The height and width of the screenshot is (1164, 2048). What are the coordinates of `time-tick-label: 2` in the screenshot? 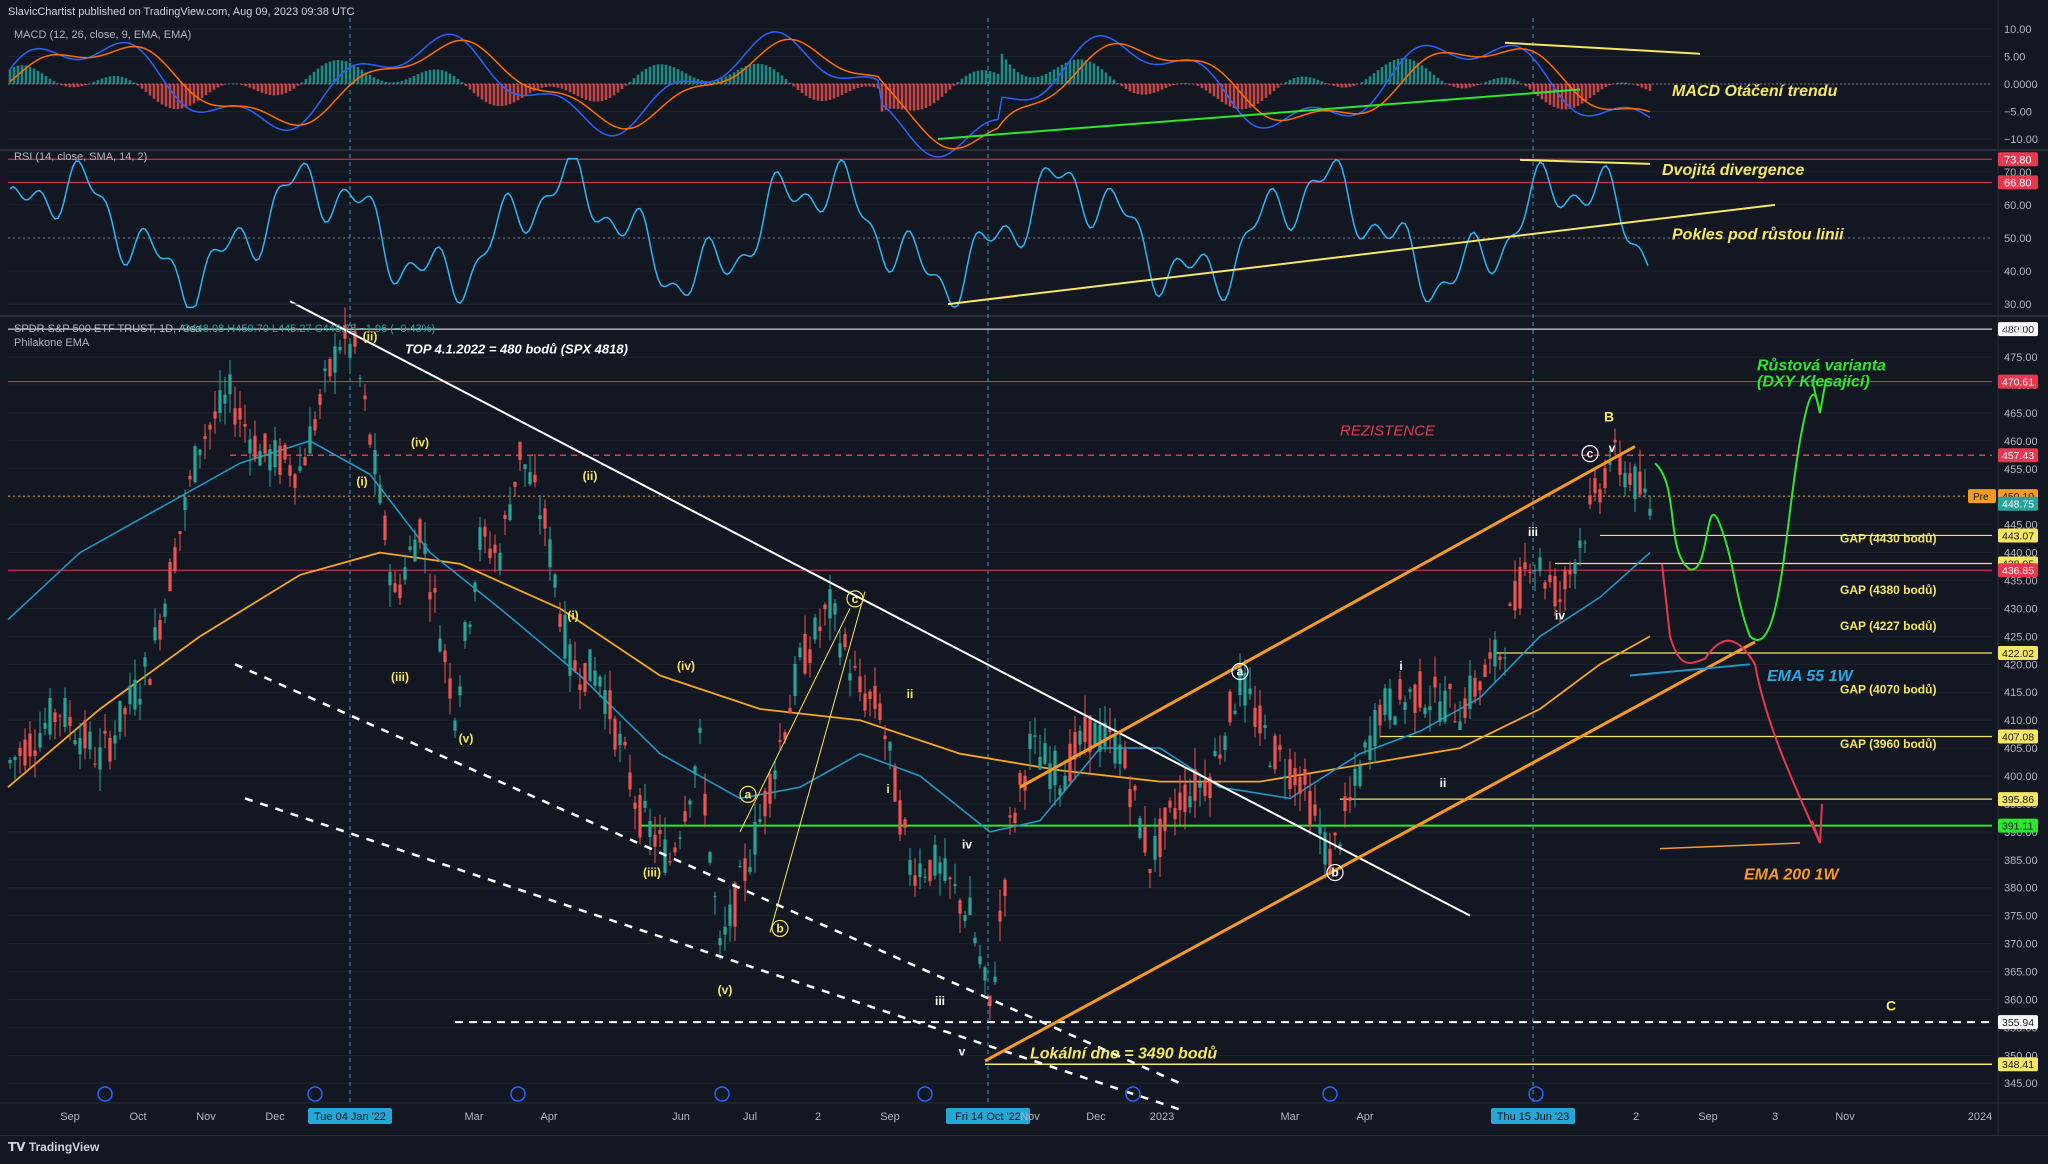 It's located at (1636, 1117).